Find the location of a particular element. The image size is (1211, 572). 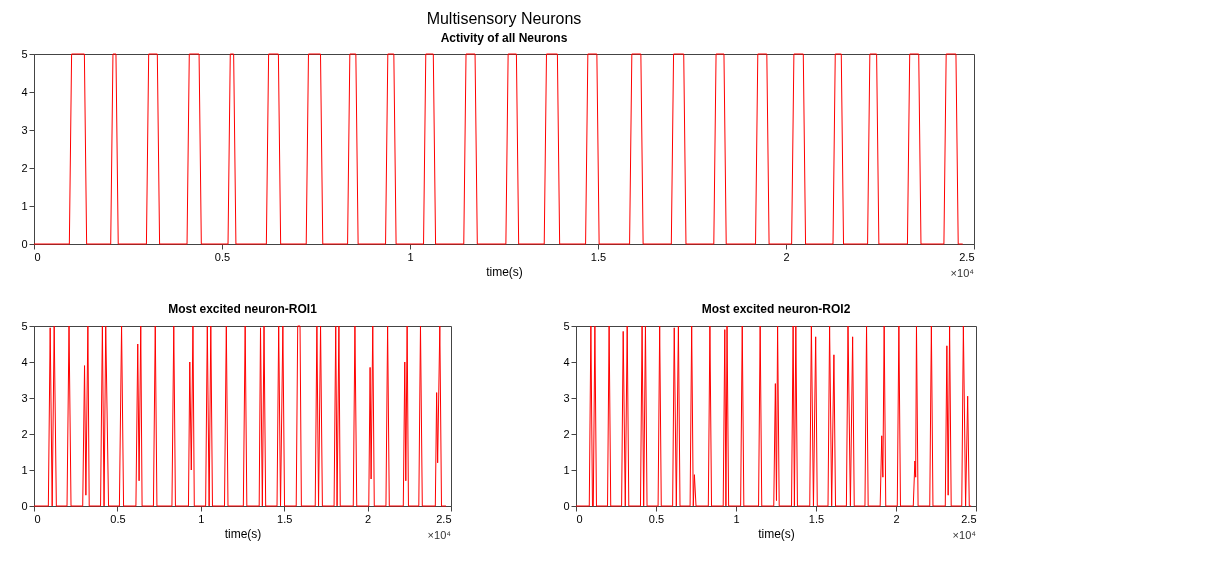

chart-title: Most excited neuron-ROI2 is located at coordinates (776, 309).